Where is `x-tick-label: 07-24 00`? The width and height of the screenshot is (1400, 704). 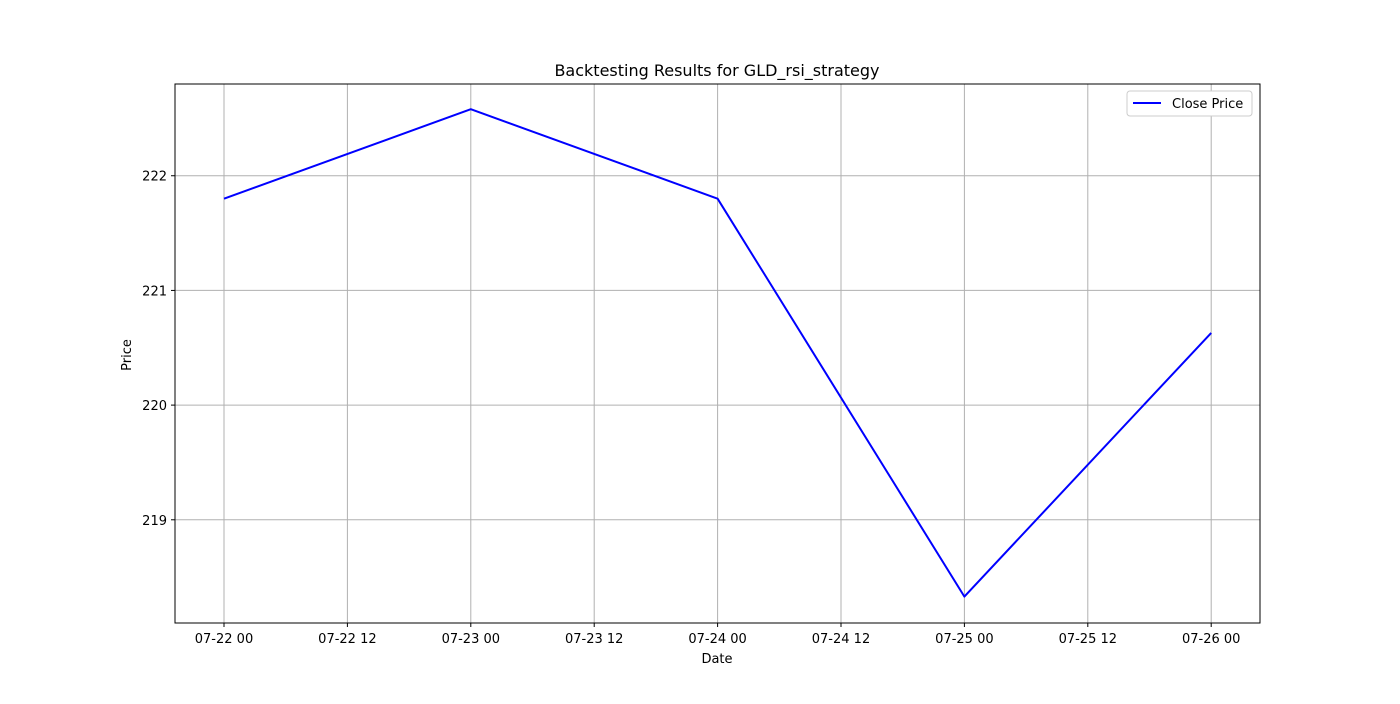 x-tick-label: 07-24 00 is located at coordinates (717, 639).